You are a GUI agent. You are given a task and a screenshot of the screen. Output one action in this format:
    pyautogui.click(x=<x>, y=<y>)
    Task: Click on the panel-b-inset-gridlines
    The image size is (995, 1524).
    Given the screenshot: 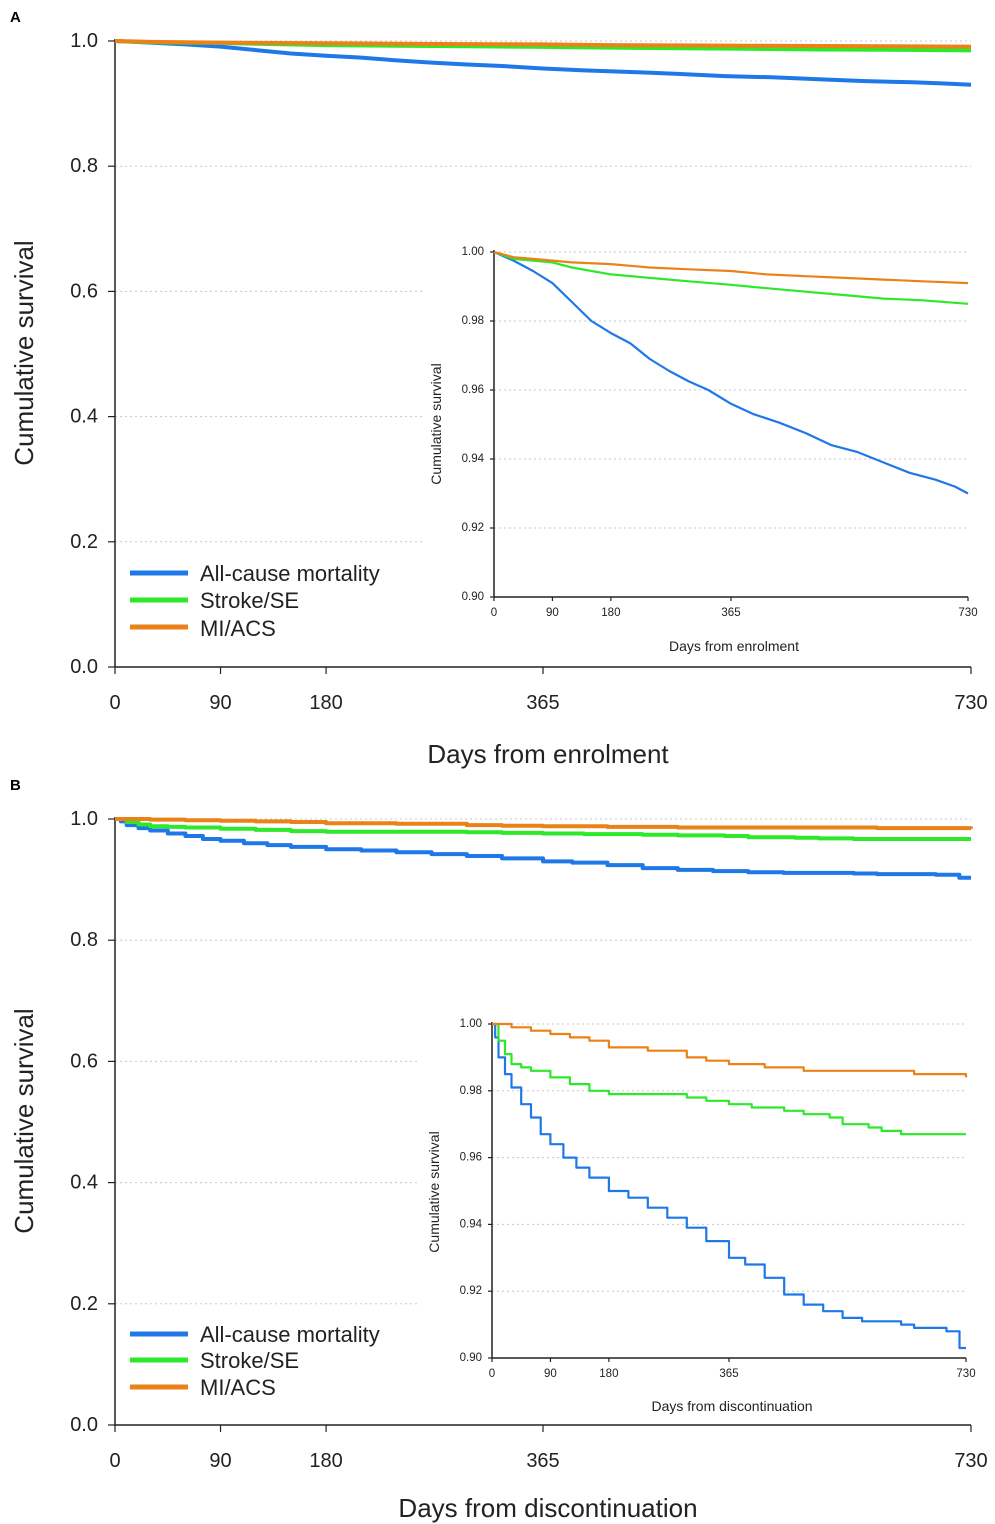 What is the action you would take?
    pyautogui.click(x=729, y=1157)
    